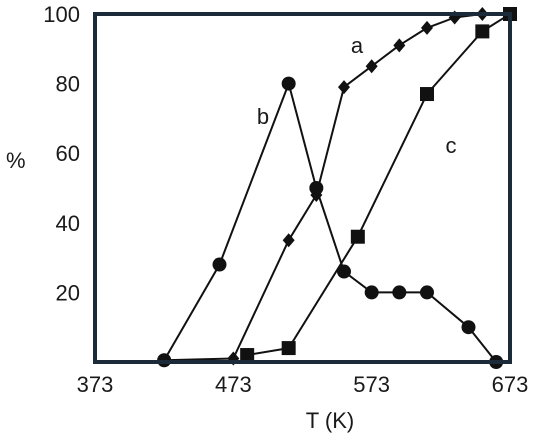  Describe the element at coordinates (357, 95) in the screenshot. I see `series-labels: a b c` at that location.